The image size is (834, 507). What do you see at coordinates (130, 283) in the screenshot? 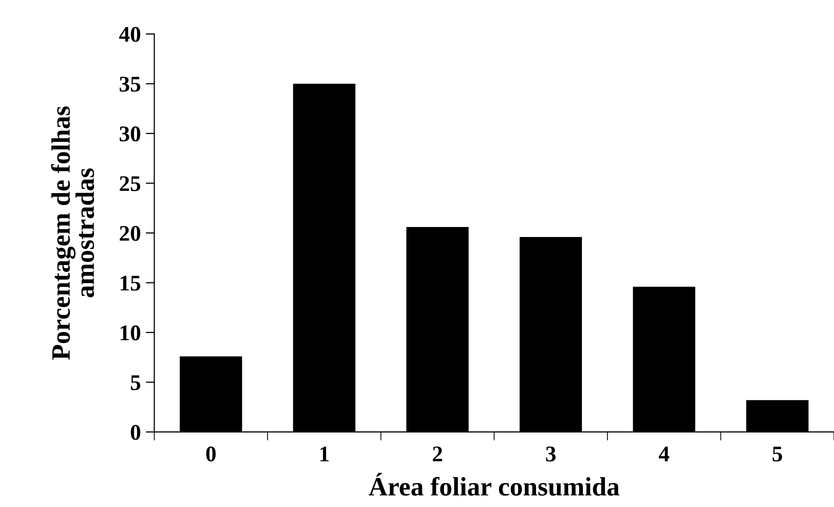
I see `y-tick-label: 15` at bounding box center [130, 283].